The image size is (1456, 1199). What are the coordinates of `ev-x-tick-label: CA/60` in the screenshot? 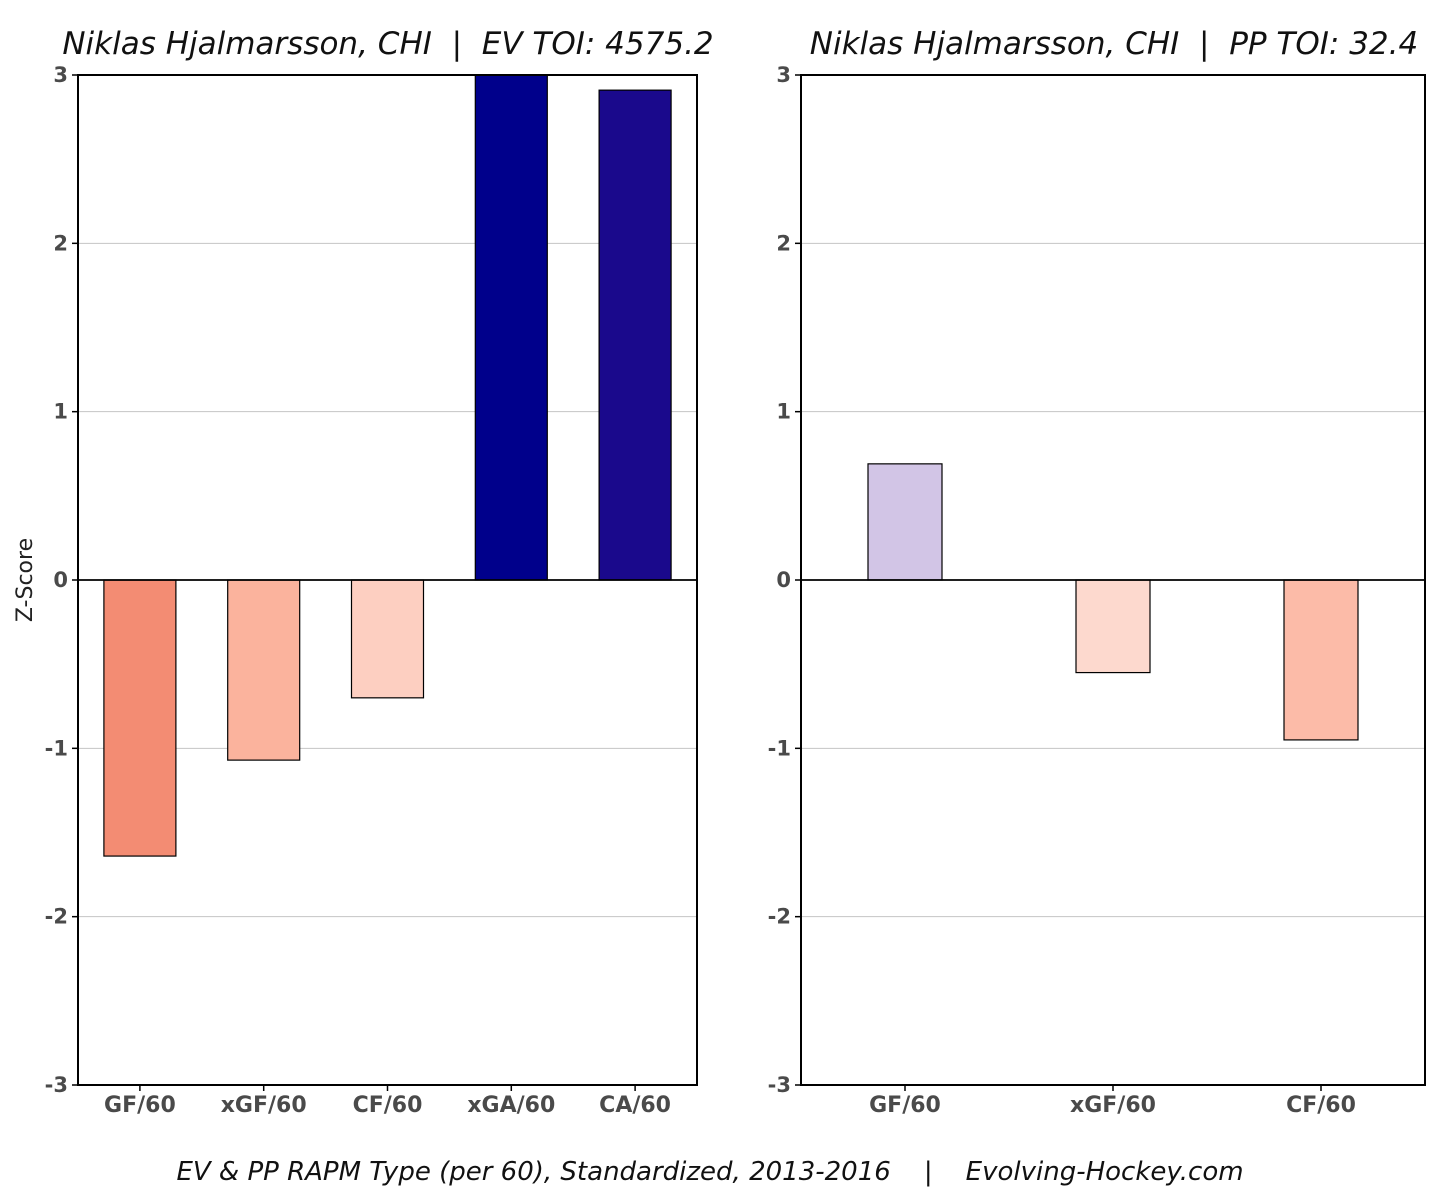 It's located at (635, 1105).